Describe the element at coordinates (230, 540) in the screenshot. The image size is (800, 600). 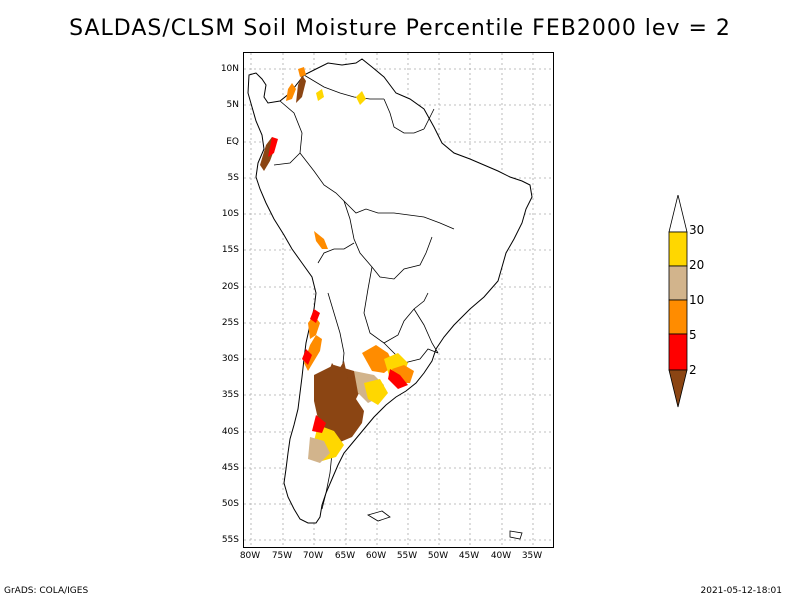
I see `lat-label-55s: 55S` at that location.